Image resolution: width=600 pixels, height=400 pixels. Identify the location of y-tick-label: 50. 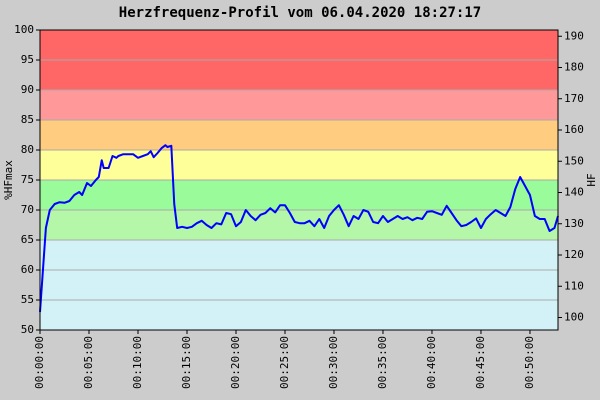
(27, 329).